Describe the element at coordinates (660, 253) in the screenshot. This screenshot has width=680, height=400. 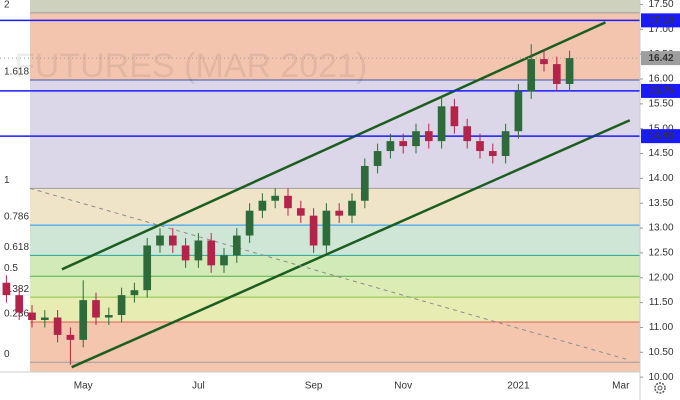
I see `y-tick-label: 12.50` at that location.